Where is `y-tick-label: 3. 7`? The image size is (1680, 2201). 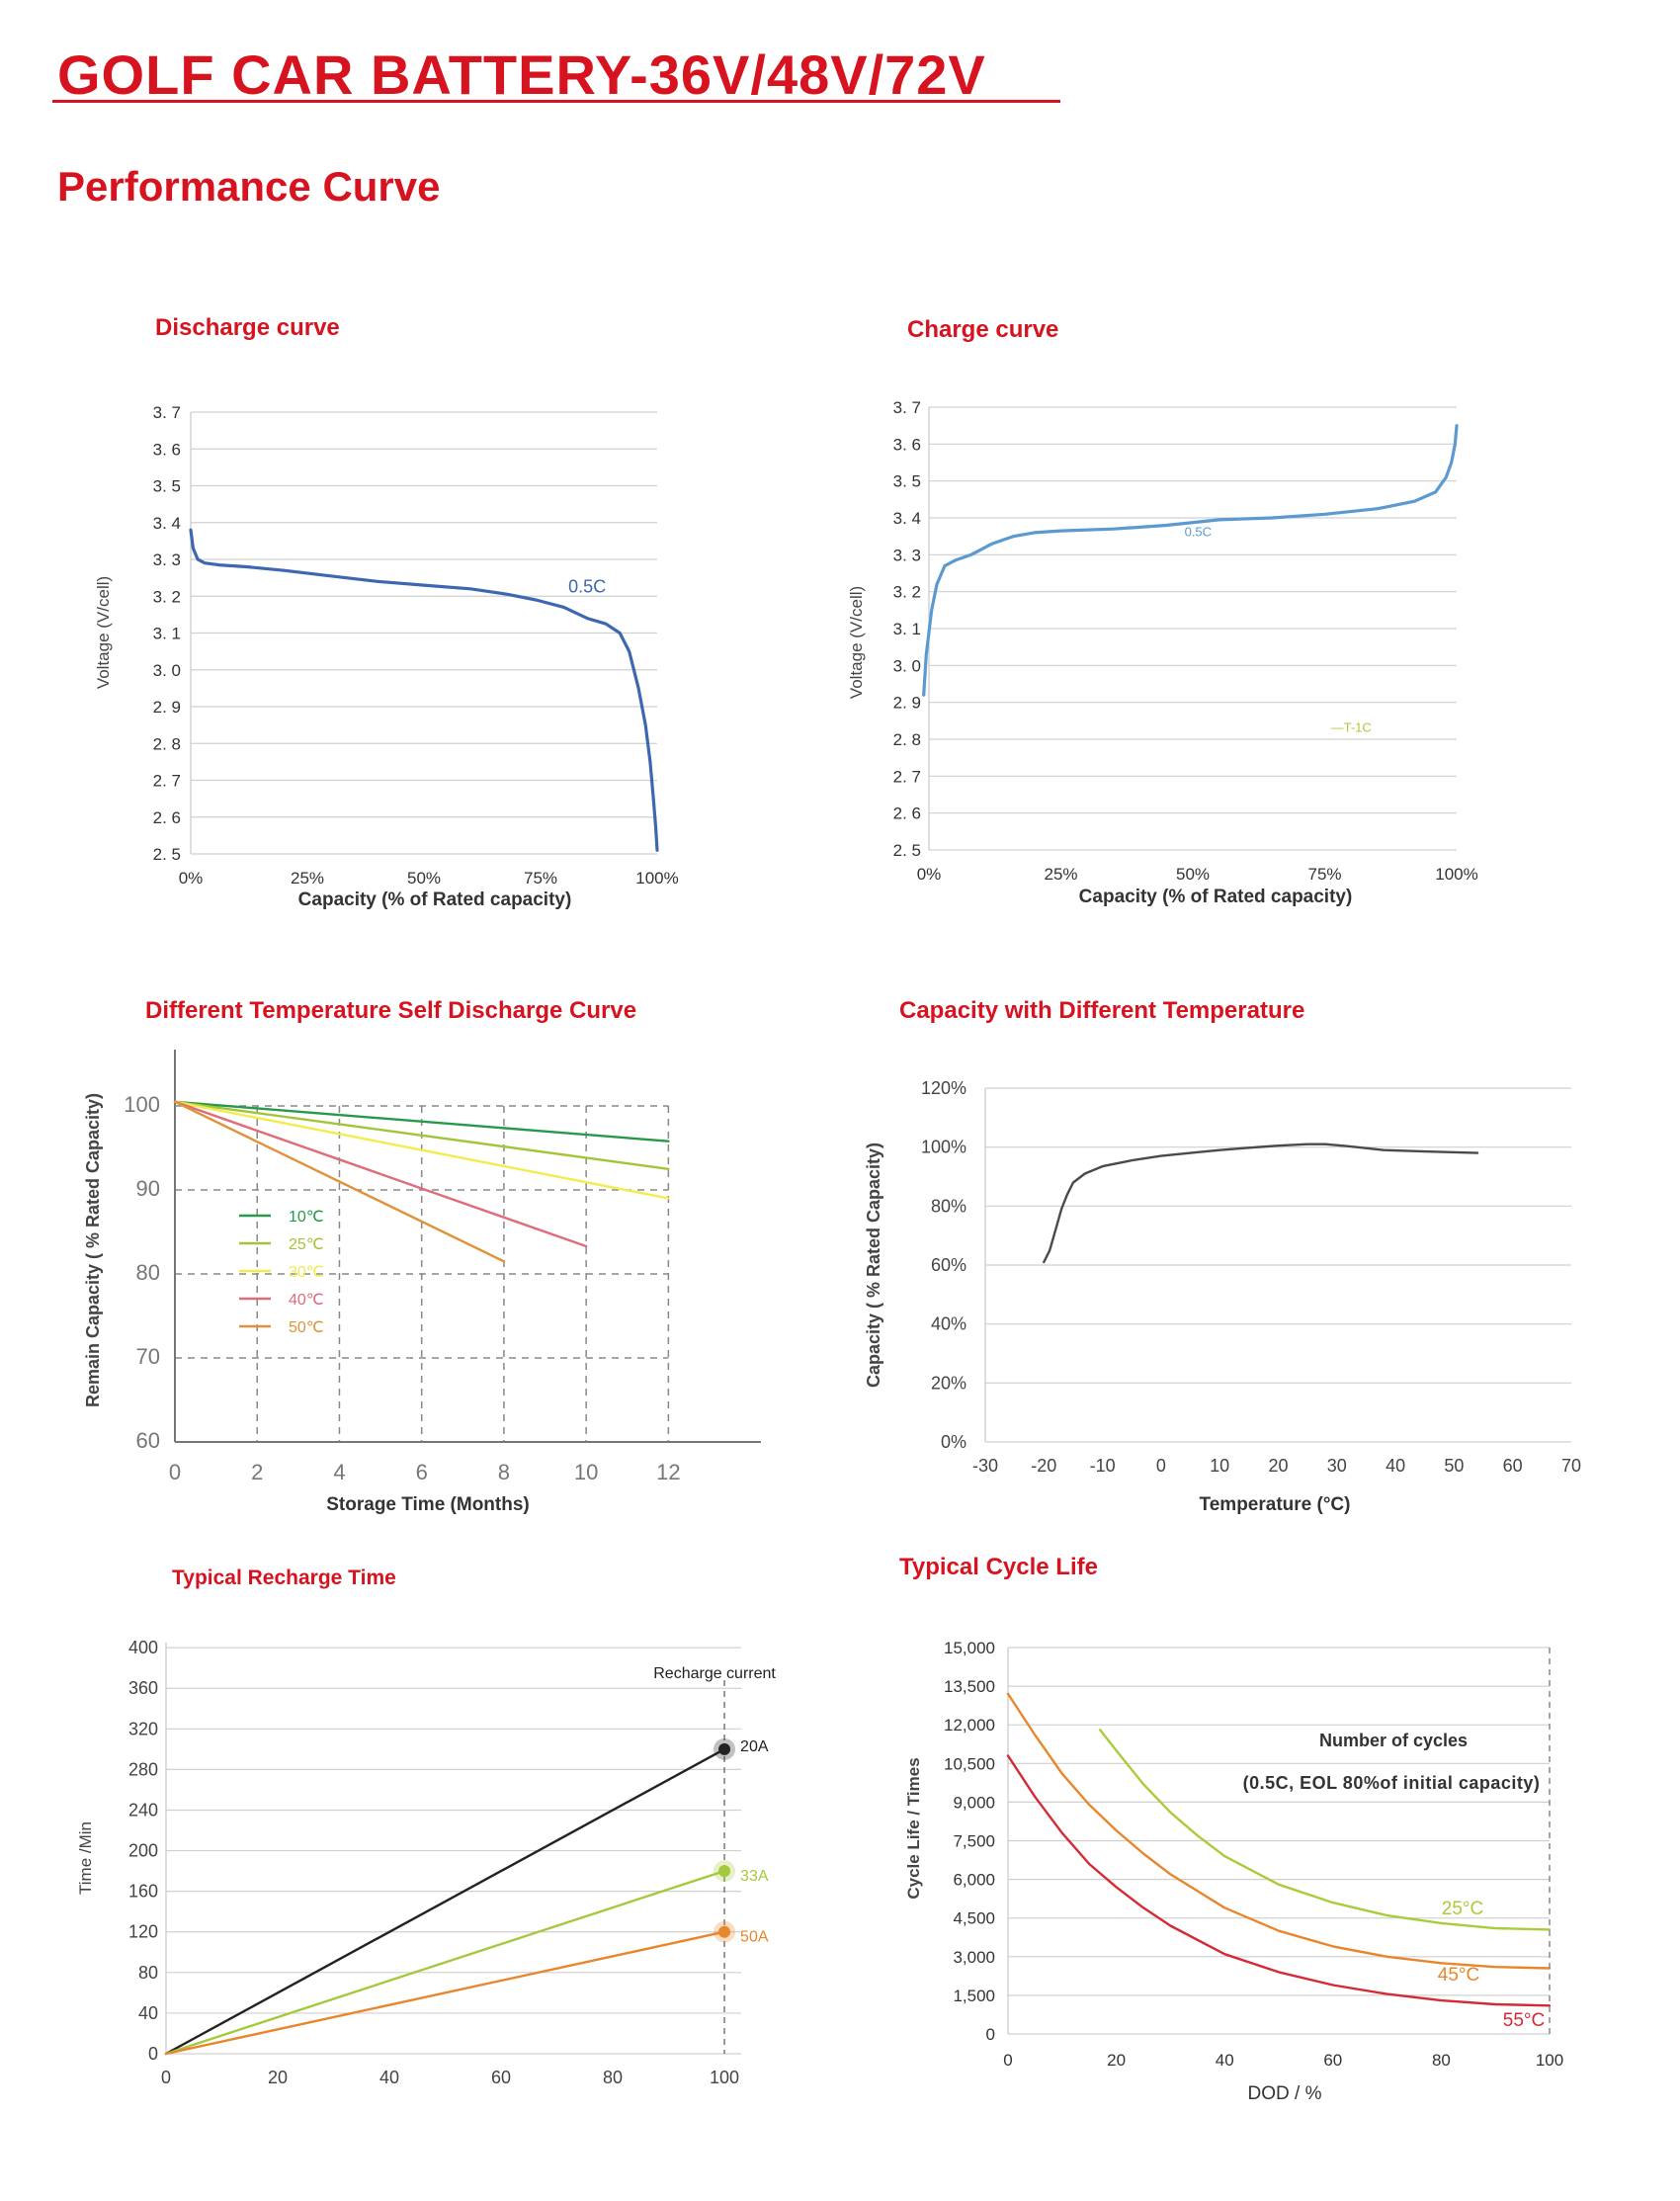
y-tick-label: 3. 7 is located at coordinates (907, 407).